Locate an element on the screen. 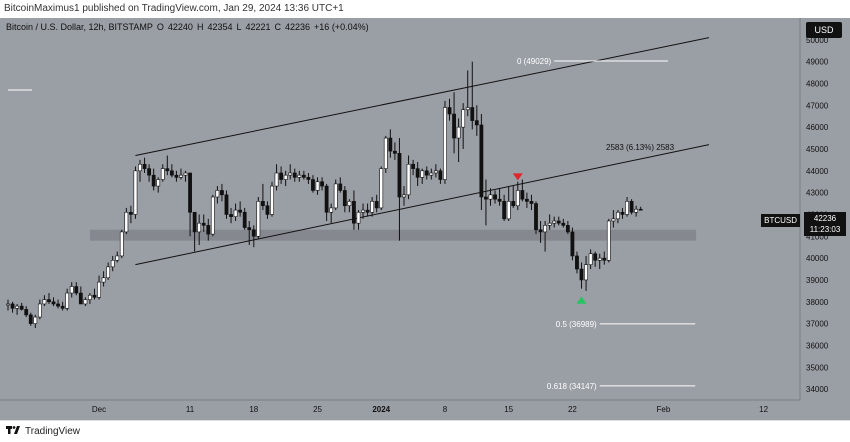  bar-countdown: 11:23:03 is located at coordinates (825, 229).